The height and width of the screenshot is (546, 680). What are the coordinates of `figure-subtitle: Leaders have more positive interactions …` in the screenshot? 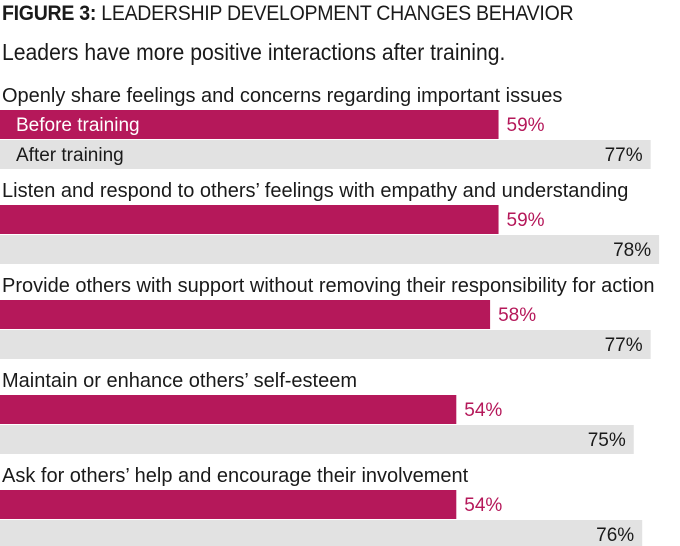 It's located at (254, 52).